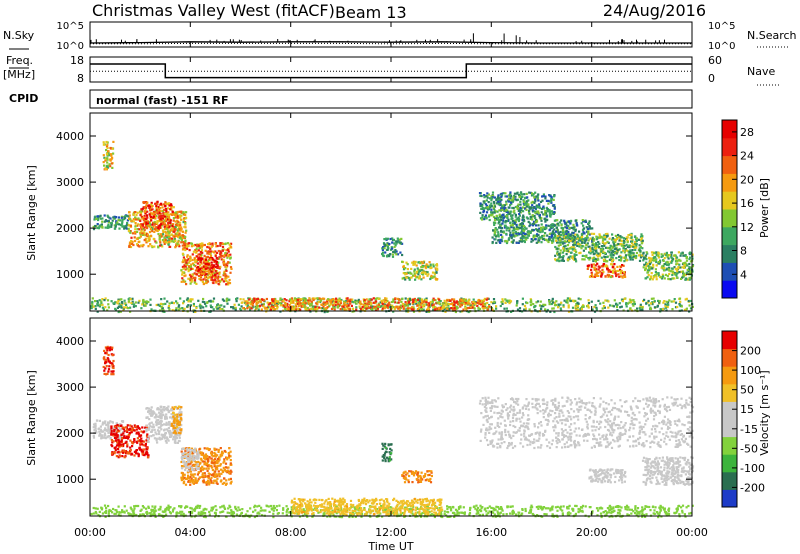 This screenshot has width=800, height=554. I want to click on velocity-cell, so click(100, 426).